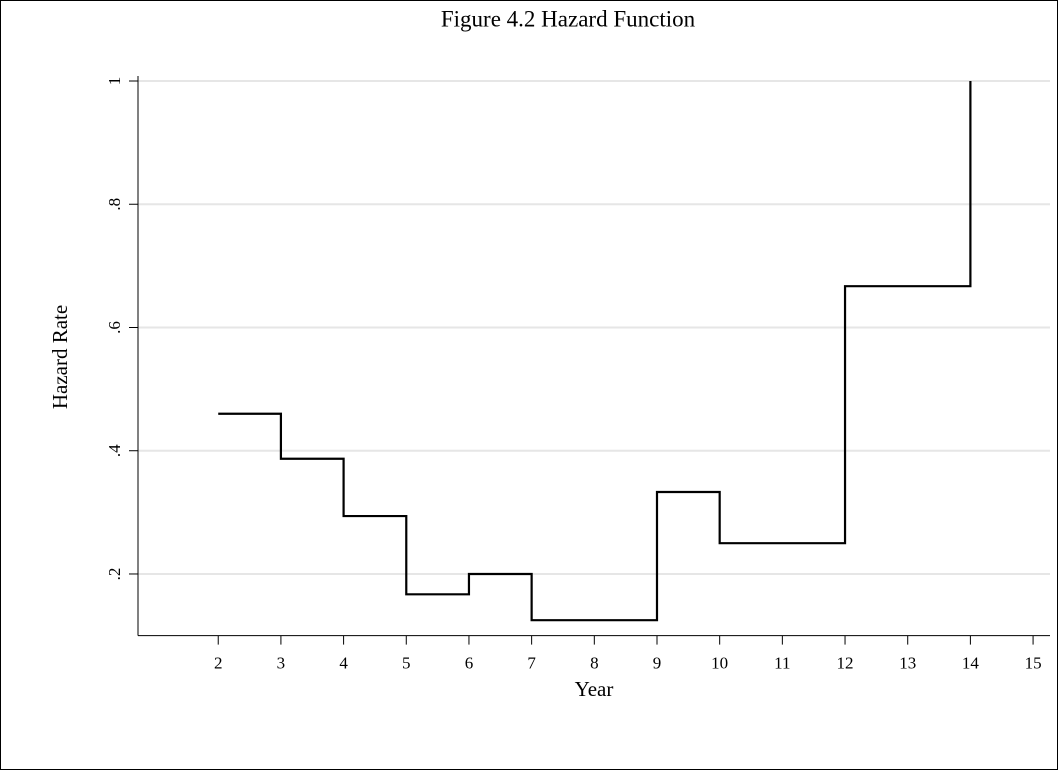 The width and height of the screenshot is (1058, 770). Describe the element at coordinates (845, 663) in the screenshot. I see `x-tick-label: 12` at that location.